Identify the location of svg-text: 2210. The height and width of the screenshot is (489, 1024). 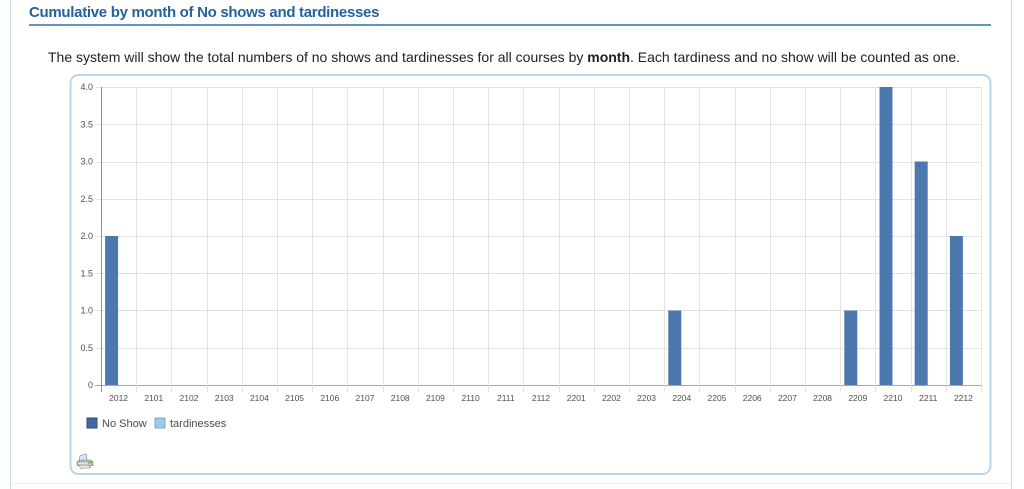
(893, 398).